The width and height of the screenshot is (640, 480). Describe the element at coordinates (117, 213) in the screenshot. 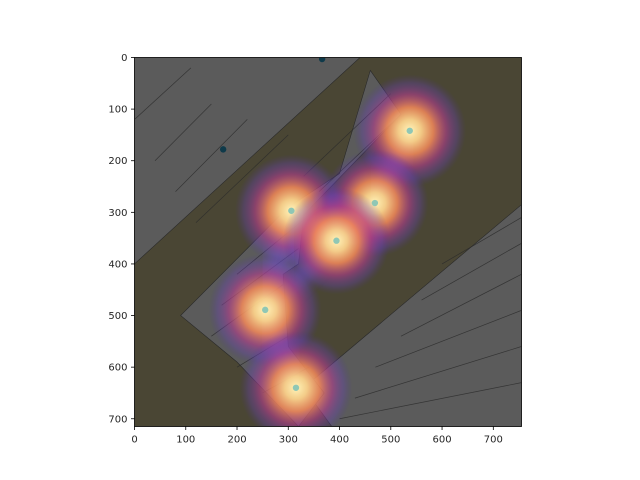

I see `y-tick-label: 300` at that location.